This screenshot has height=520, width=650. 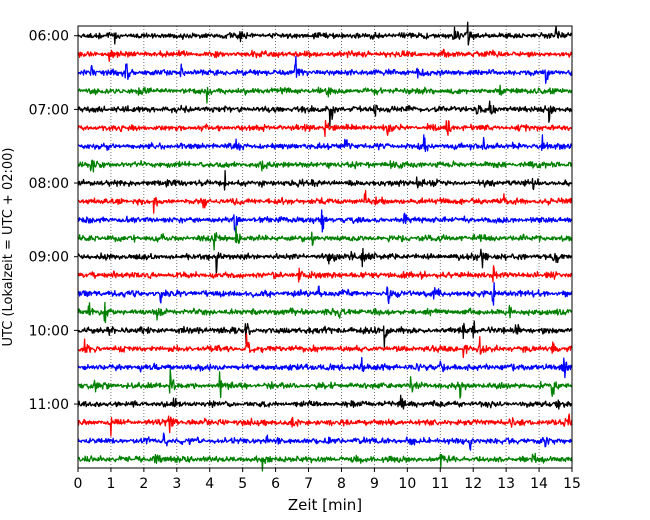 I want to click on x-tick-label: 3, so click(x=176, y=484).